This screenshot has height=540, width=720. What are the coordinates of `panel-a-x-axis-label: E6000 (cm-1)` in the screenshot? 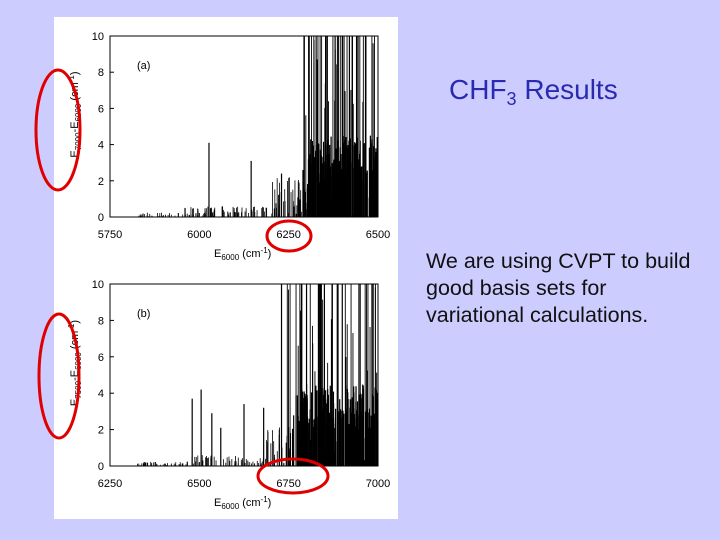 It's located at (242, 254).